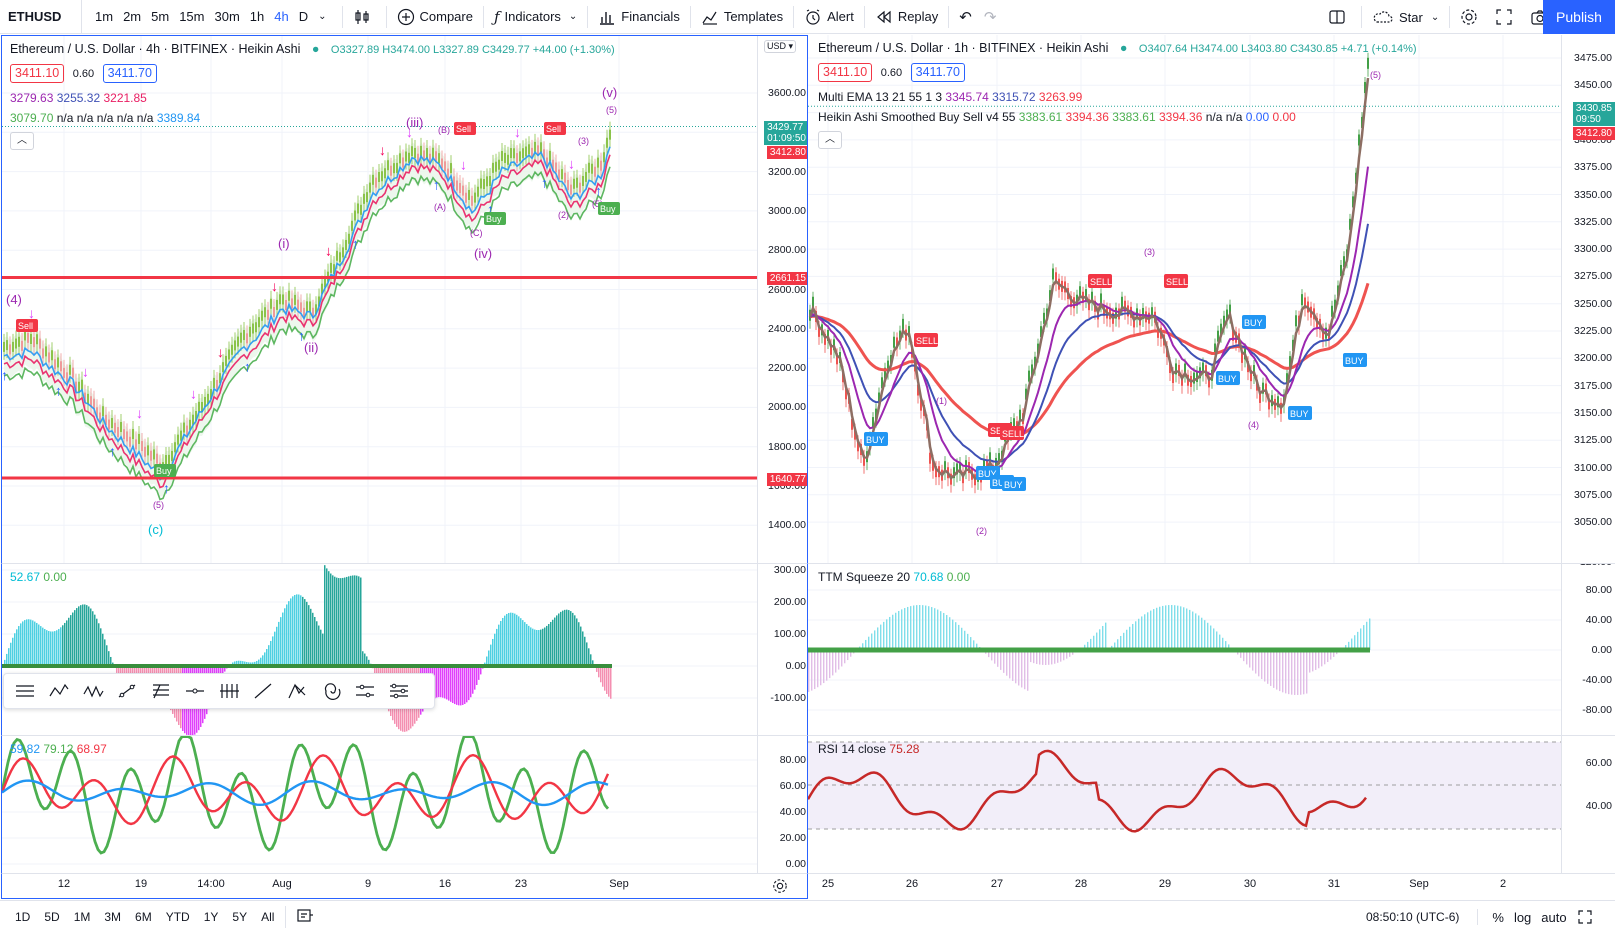  I want to click on measure-tool, so click(365, 691).